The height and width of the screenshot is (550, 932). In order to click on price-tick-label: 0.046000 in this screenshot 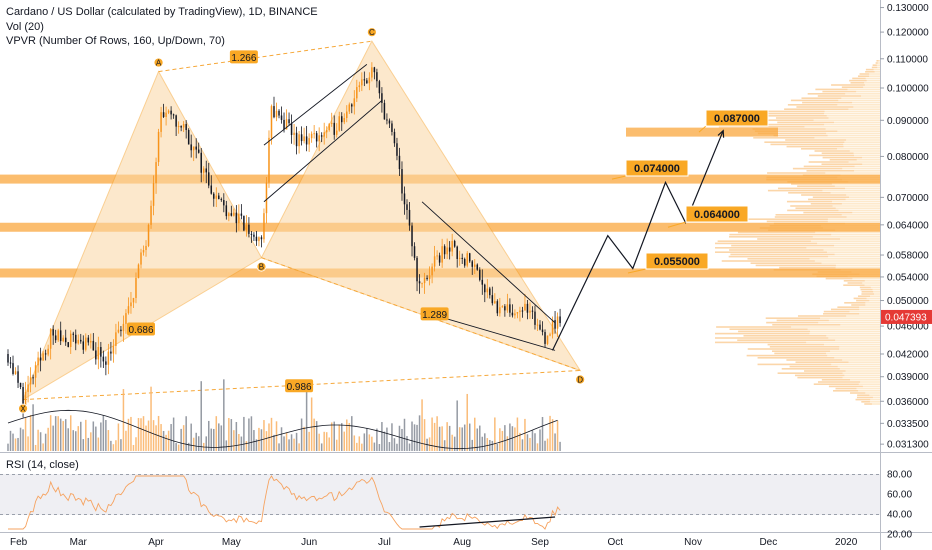, I will do `click(908, 327)`.